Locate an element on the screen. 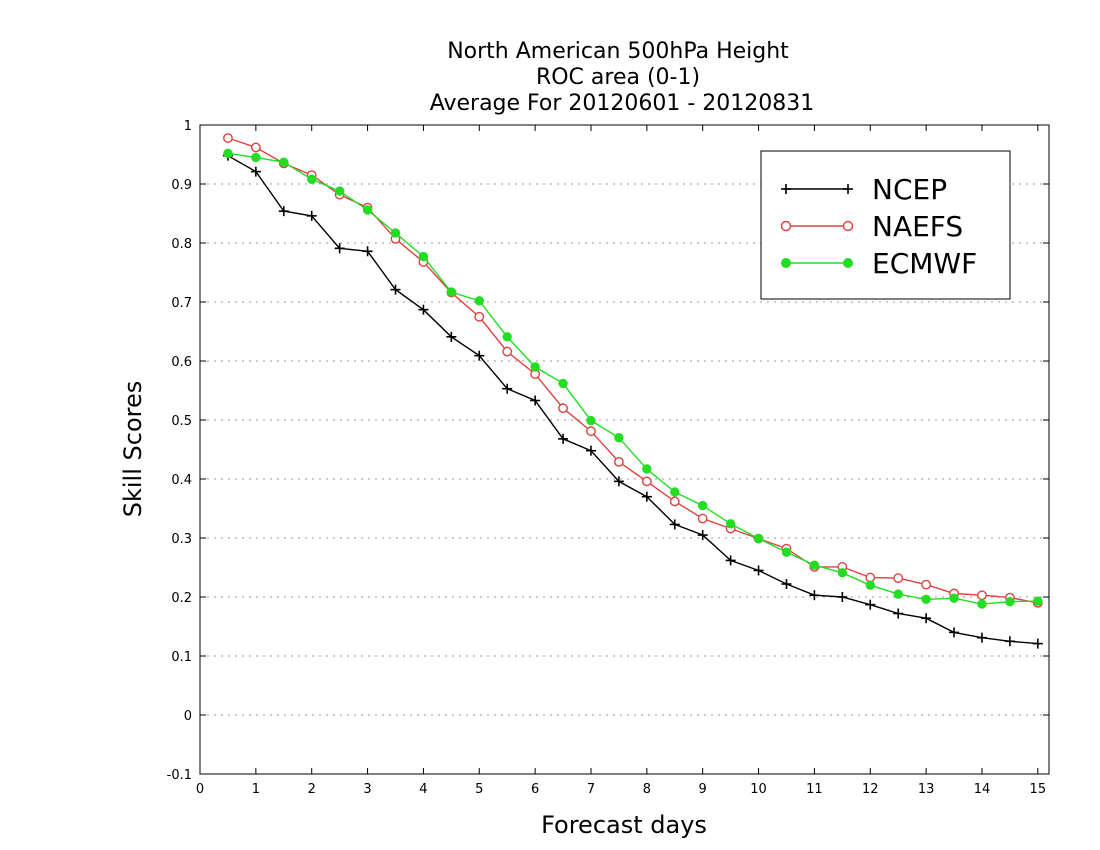 The height and width of the screenshot is (850, 1100). legend-box is located at coordinates (885, 225).